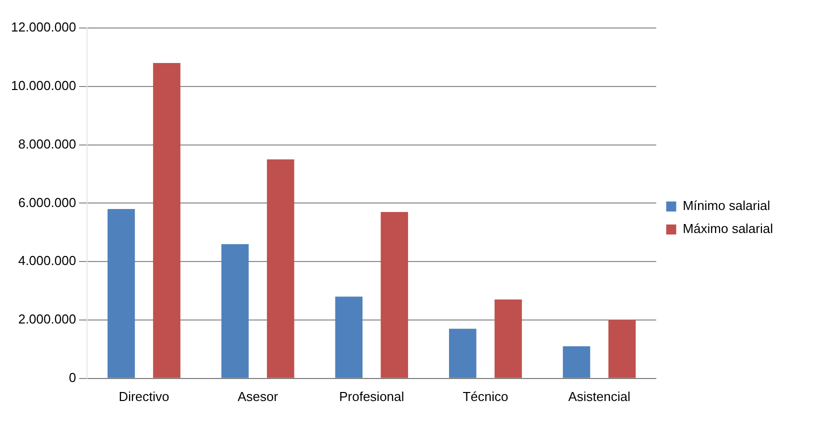  I want to click on y-tick-label: 0, so click(72, 377).